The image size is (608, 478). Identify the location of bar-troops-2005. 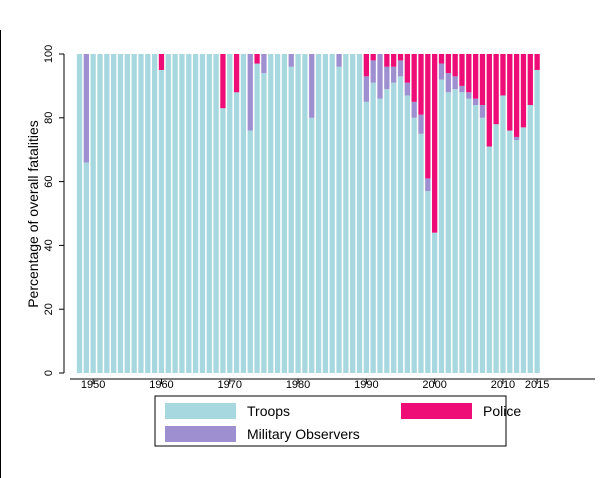
(469, 235).